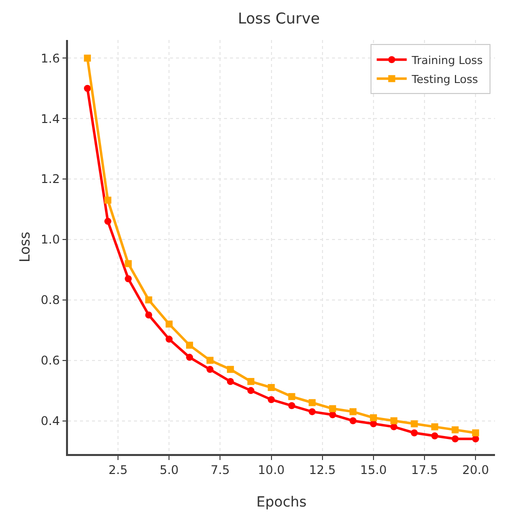 The height and width of the screenshot is (512, 507). Describe the element at coordinates (50, 239) in the screenshot. I see `y-tick-label: 1.0` at that location.